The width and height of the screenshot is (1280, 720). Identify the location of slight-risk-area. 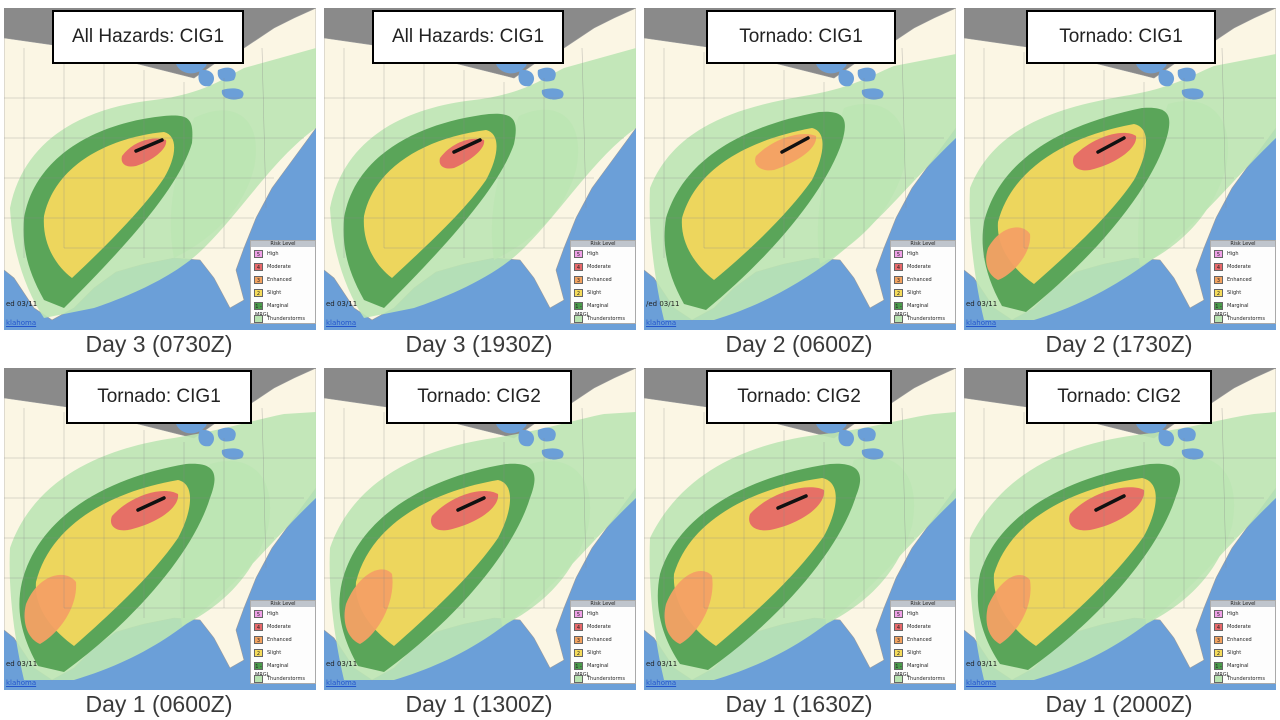
(109, 205).